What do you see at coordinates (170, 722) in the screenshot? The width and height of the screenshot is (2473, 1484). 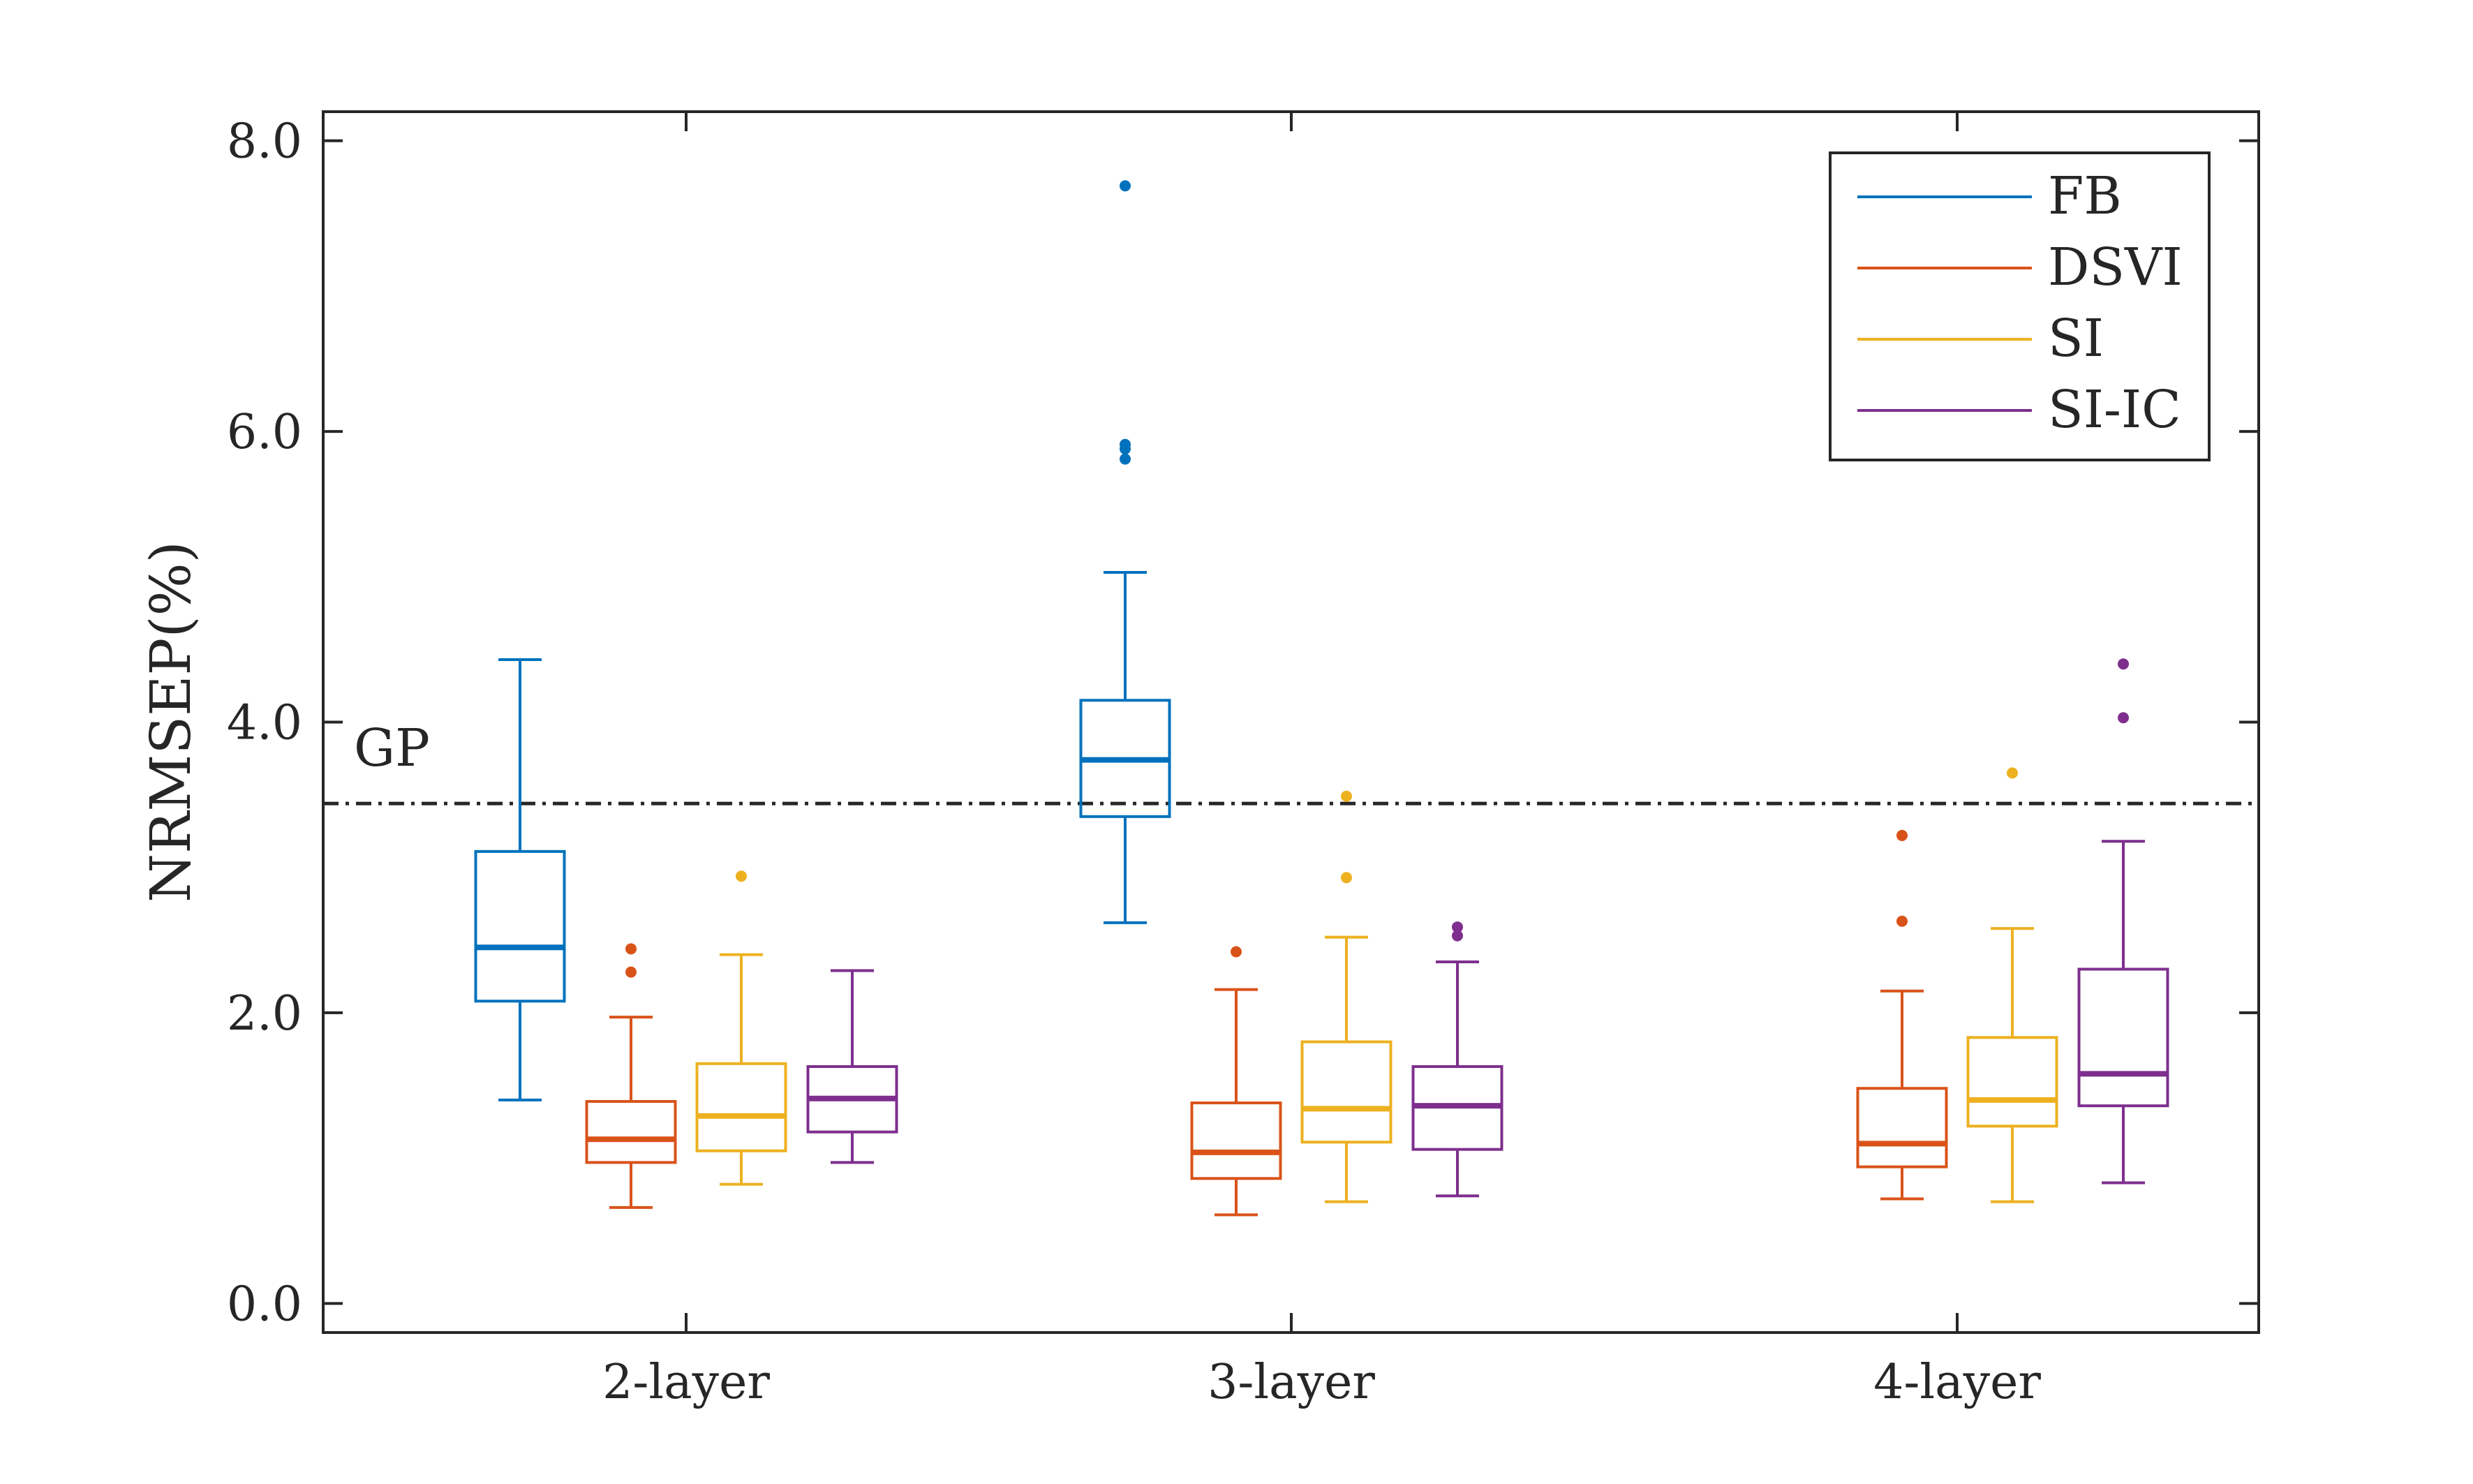 I see `y-axis-label: NRMSEP(%)` at bounding box center [170, 722].